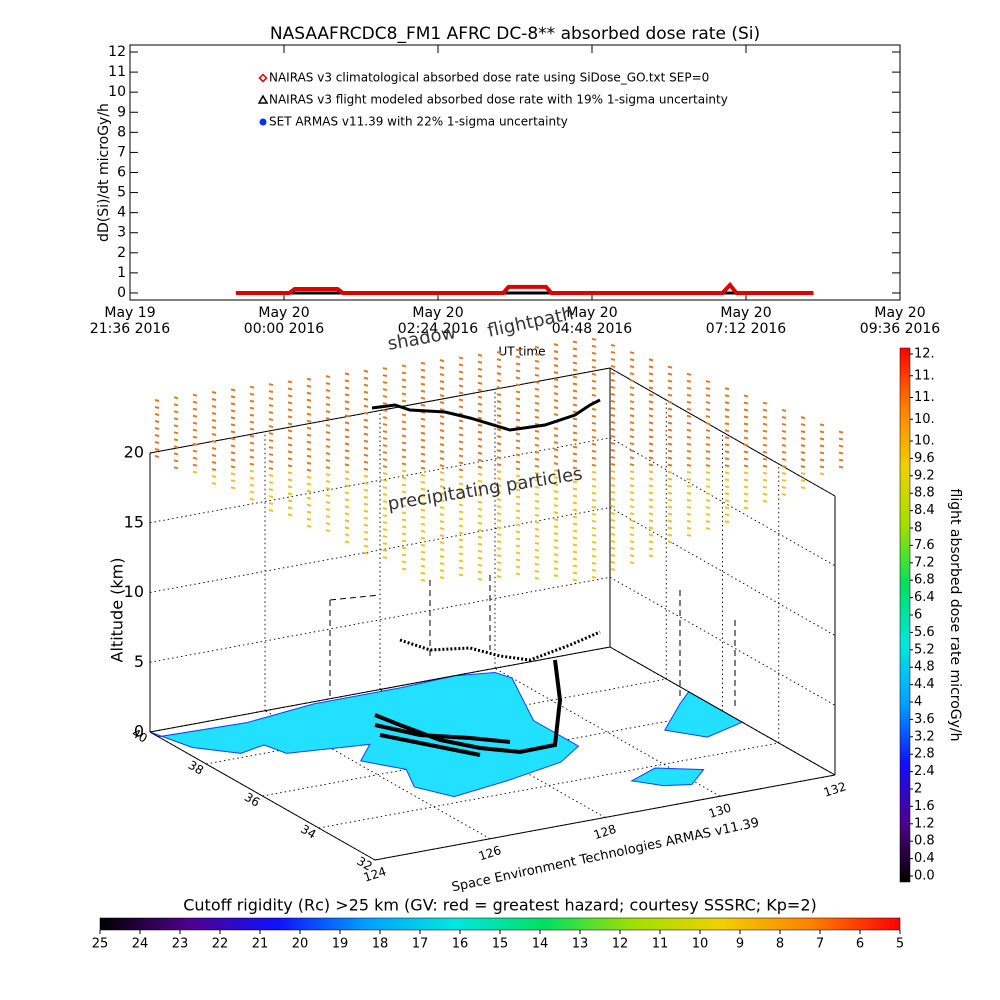 The width and height of the screenshot is (1000, 1000). Describe the element at coordinates (117, 610) in the screenshot. I see `z-axis-label: Altitude (km)` at that location.